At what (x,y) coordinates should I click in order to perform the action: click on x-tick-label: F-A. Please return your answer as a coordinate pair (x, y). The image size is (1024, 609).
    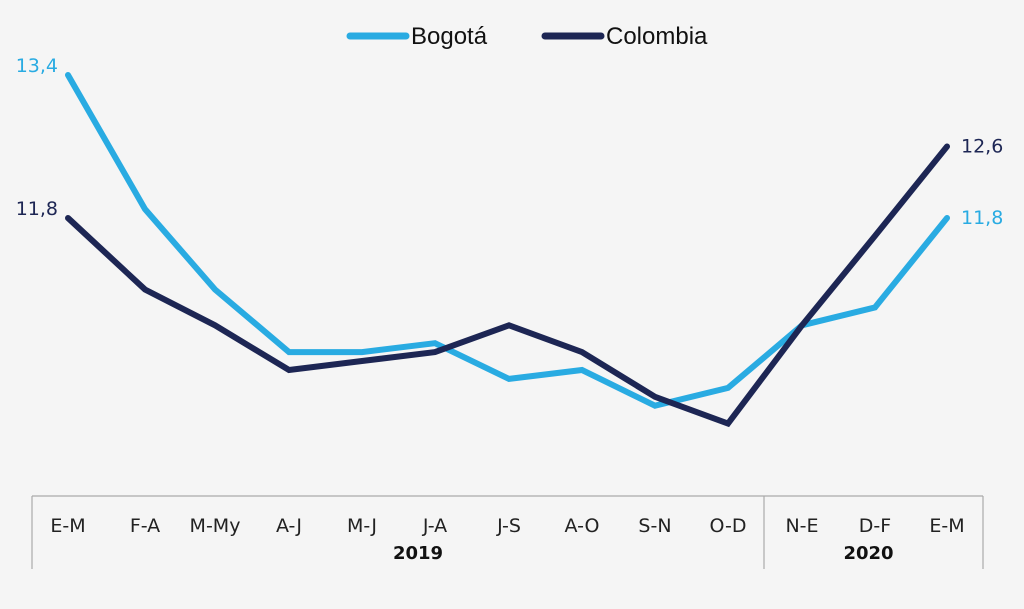
    Looking at the image, I should click on (145, 526).